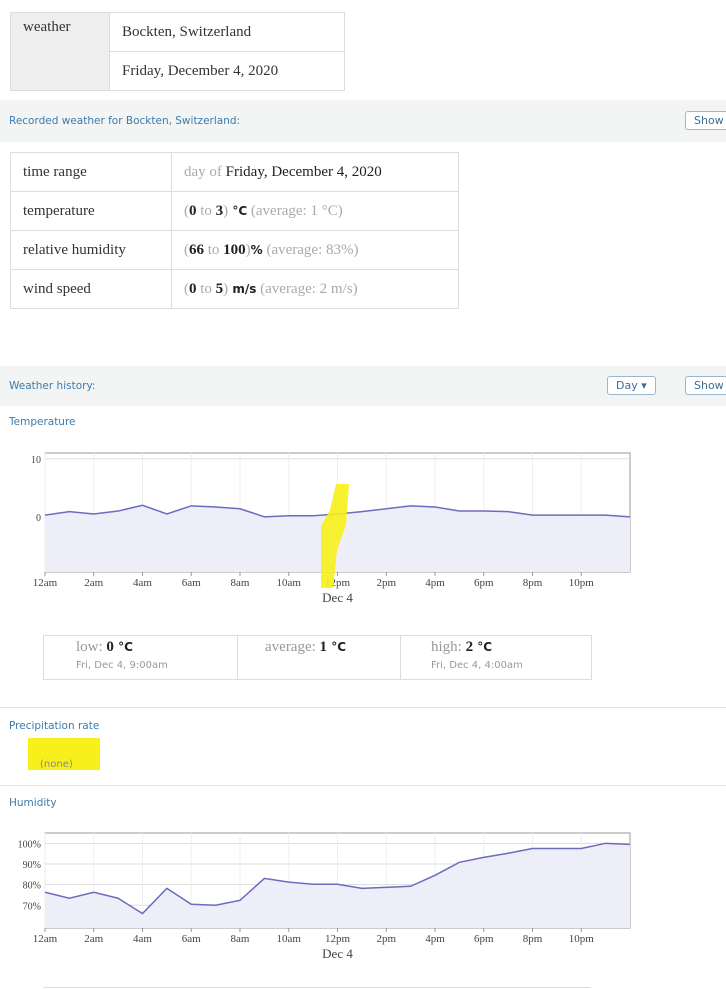 This screenshot has width=726, height=989. Describe the element at coordinates (292, 647) in the screenshot. I see `stat-label: average:` at that location.